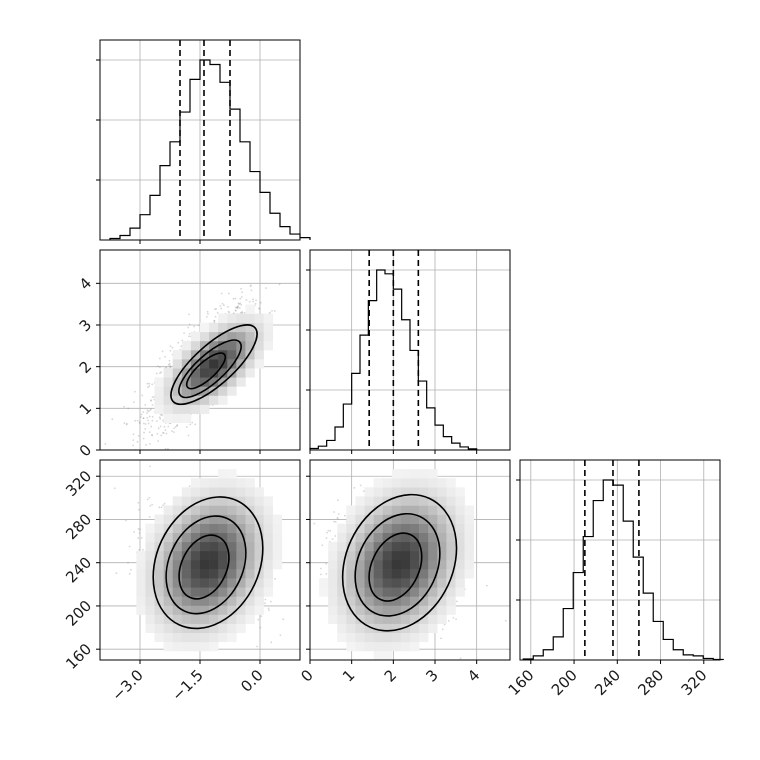  What do you see at coordinates (410, 350) in the screenshot?
I see `histogram-panel-2-frame` at bounding box center [410, 350].